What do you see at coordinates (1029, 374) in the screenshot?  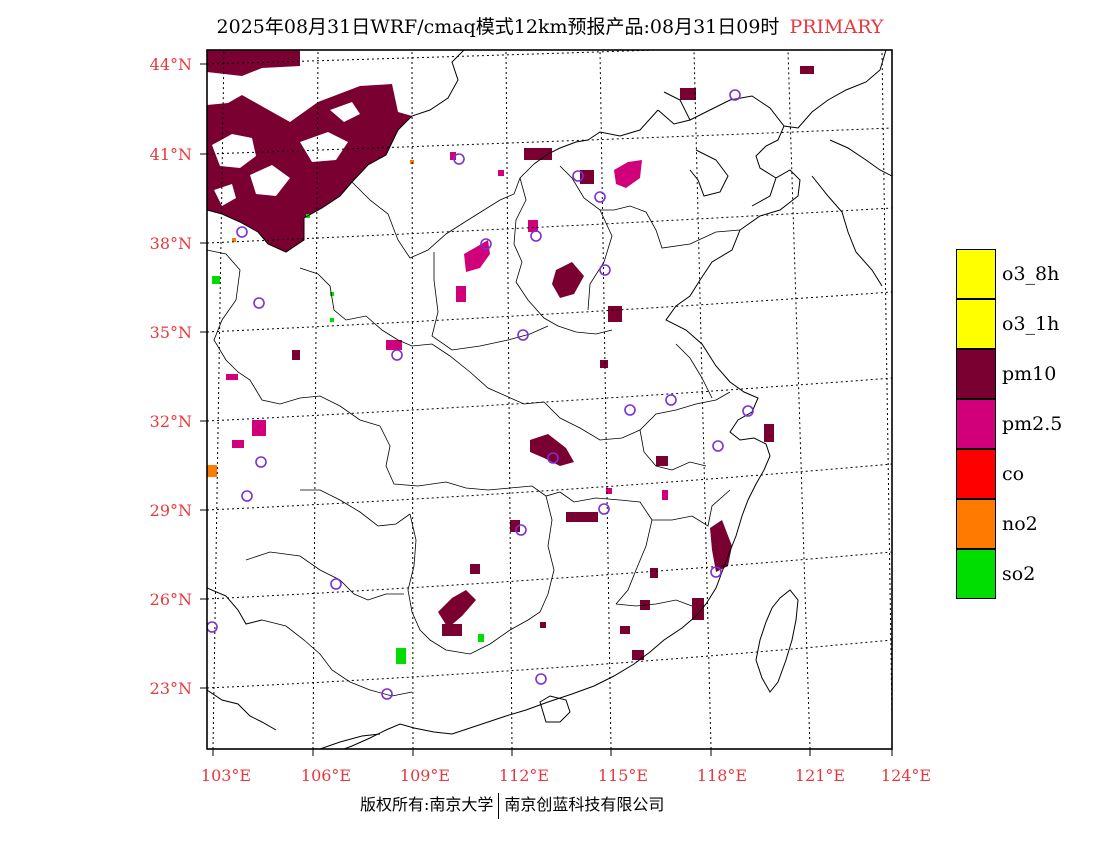 I see `legend-label: pm10` at bounding box center [1029, 374].